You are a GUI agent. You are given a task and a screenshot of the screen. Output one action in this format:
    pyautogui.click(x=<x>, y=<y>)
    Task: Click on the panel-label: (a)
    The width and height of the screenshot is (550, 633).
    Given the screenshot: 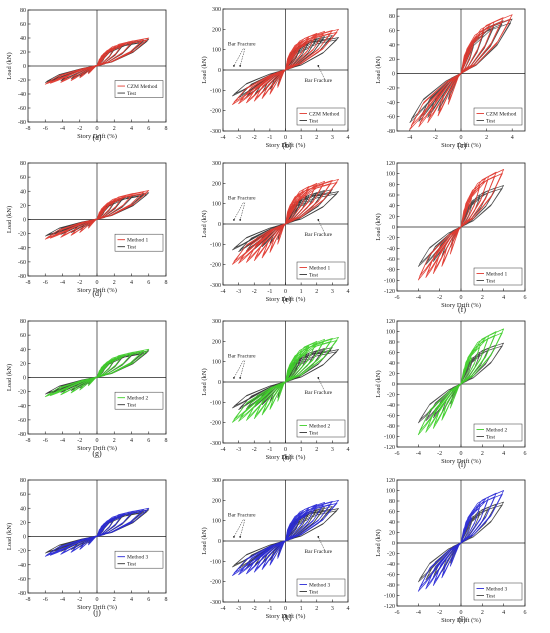 What is the action you would take?
    pyautogui.click(x=97, y=137)
    